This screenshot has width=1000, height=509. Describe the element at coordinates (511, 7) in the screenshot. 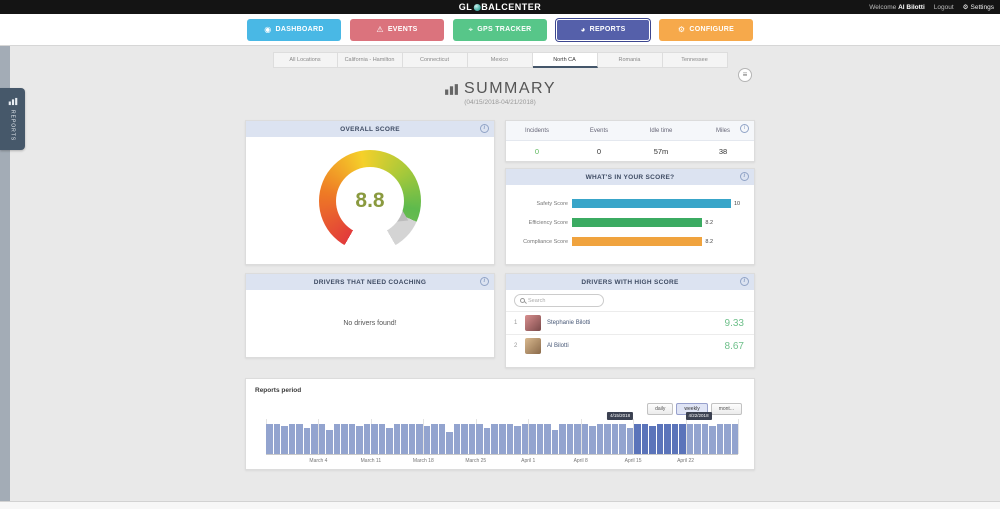

I see `logo-text-suffix: BALCENTER` at that location.